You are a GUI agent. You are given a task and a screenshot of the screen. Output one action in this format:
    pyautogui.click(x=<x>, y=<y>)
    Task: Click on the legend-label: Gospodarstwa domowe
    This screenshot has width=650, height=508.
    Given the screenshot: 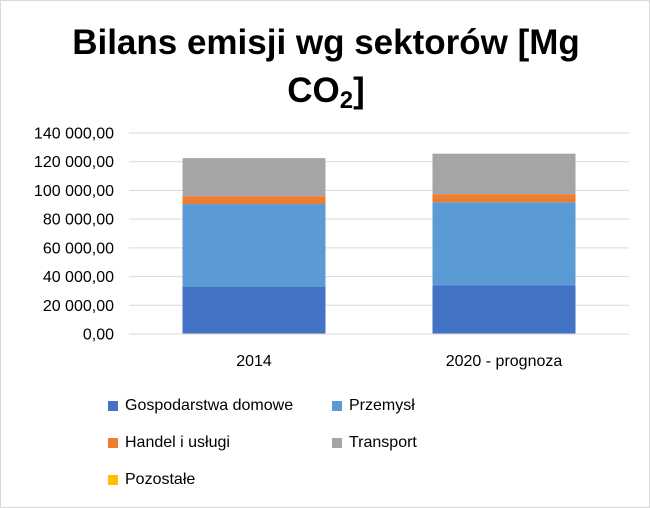 What is the action you would take?
    pyautogui.click(x=209, y=405)
    